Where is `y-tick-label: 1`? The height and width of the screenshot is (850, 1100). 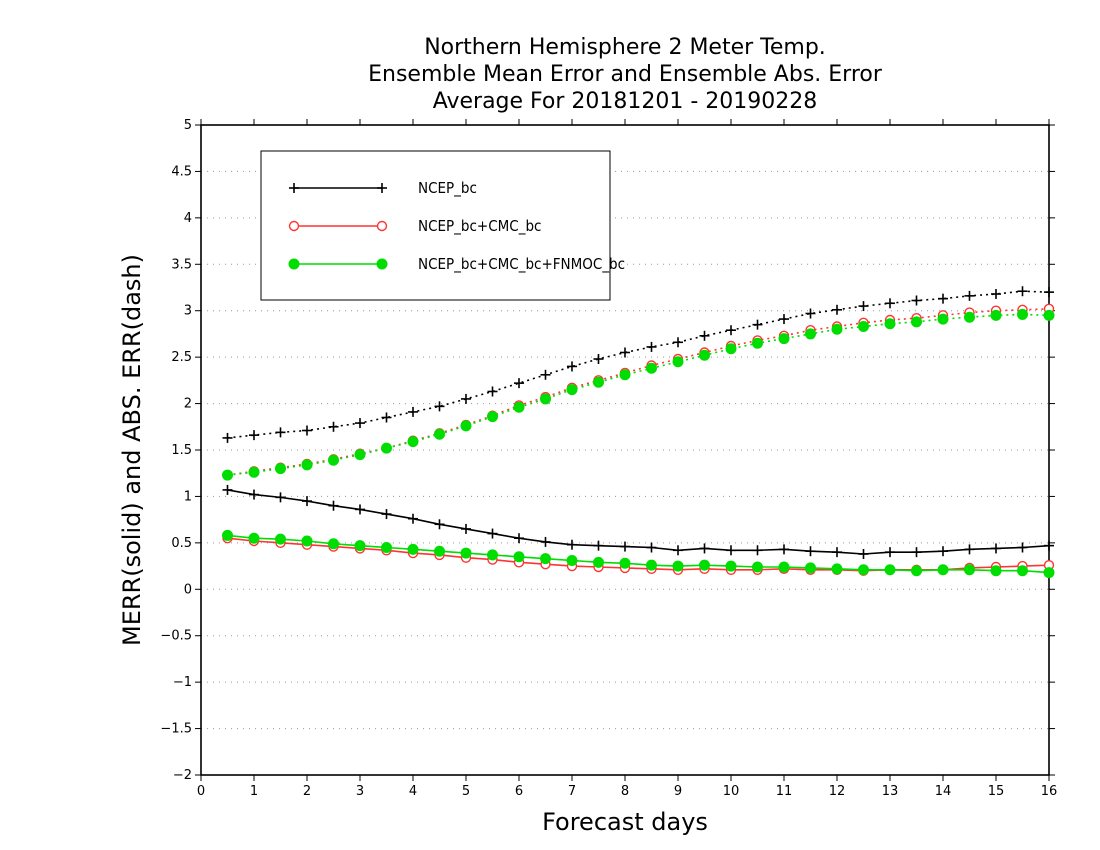 y-tick-label: 1 is located at coordinates (188, 496).